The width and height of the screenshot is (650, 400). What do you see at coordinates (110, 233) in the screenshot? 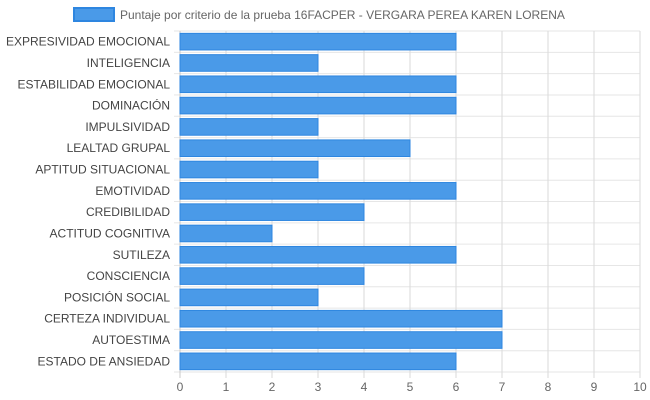
I see `y-tick-label: ACTITUD COGNITIVA` at bounding box center [110, 233].